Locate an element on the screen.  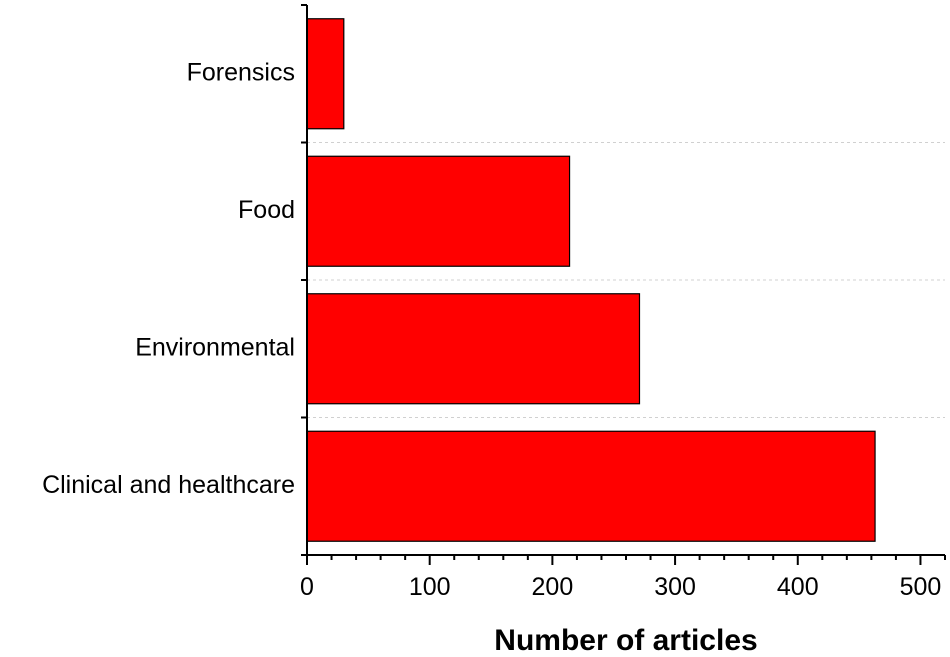
x-axis-title: Number of articles is located at coordinates (625, 640).